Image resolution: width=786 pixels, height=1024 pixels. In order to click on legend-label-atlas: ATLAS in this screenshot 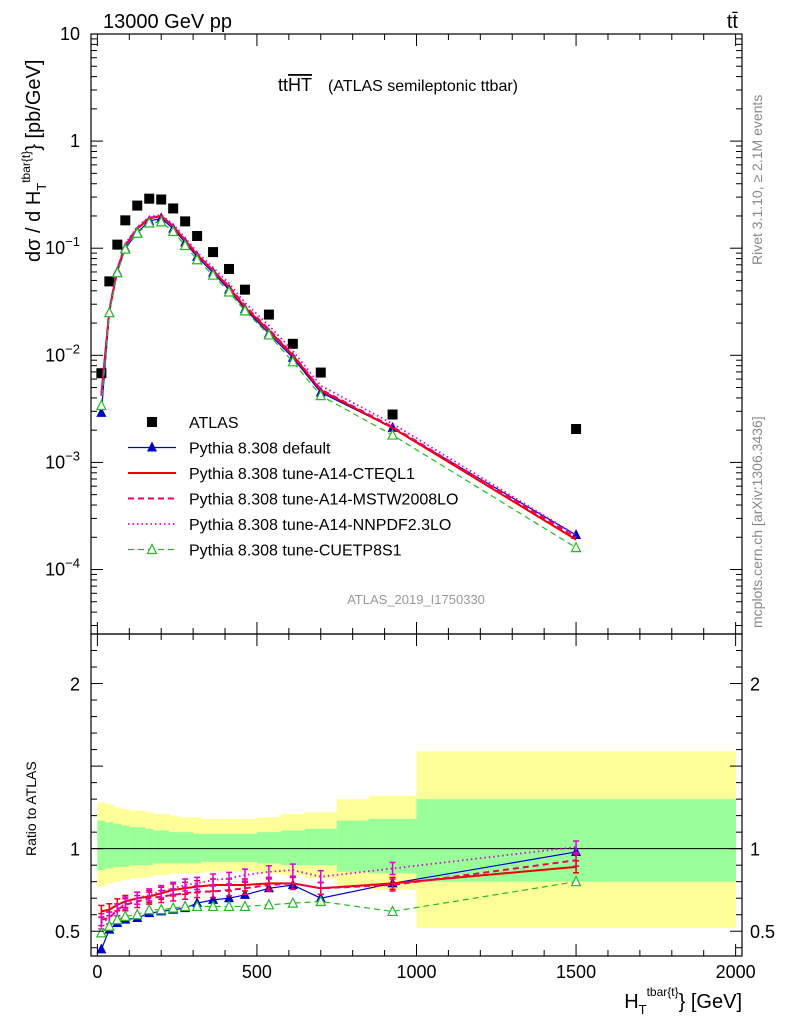, I will do `click(214, 423)`.